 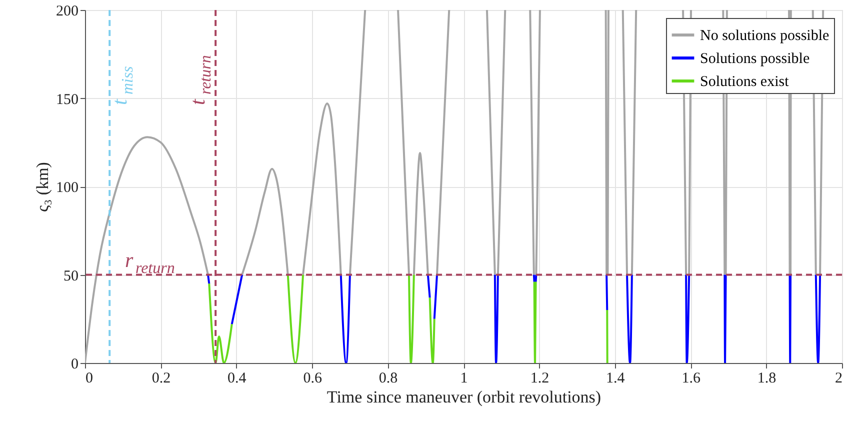 What do you see at coordinates (67, 12) in the screenshot?
I see `y-tick-label: 200` at bounding box center [67, 12].